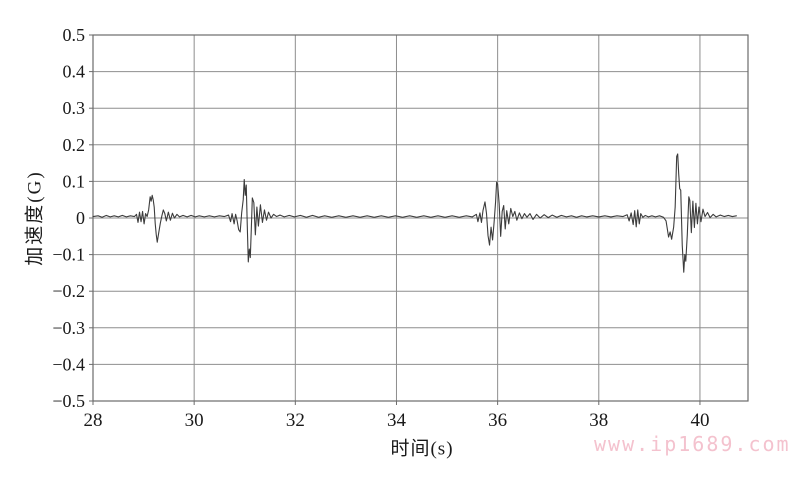 This screenshot has width=800, height=482. Describe the element at coordinates (74, 72) in the screenshot. I see `y-tick-label: 0.4` at that location.